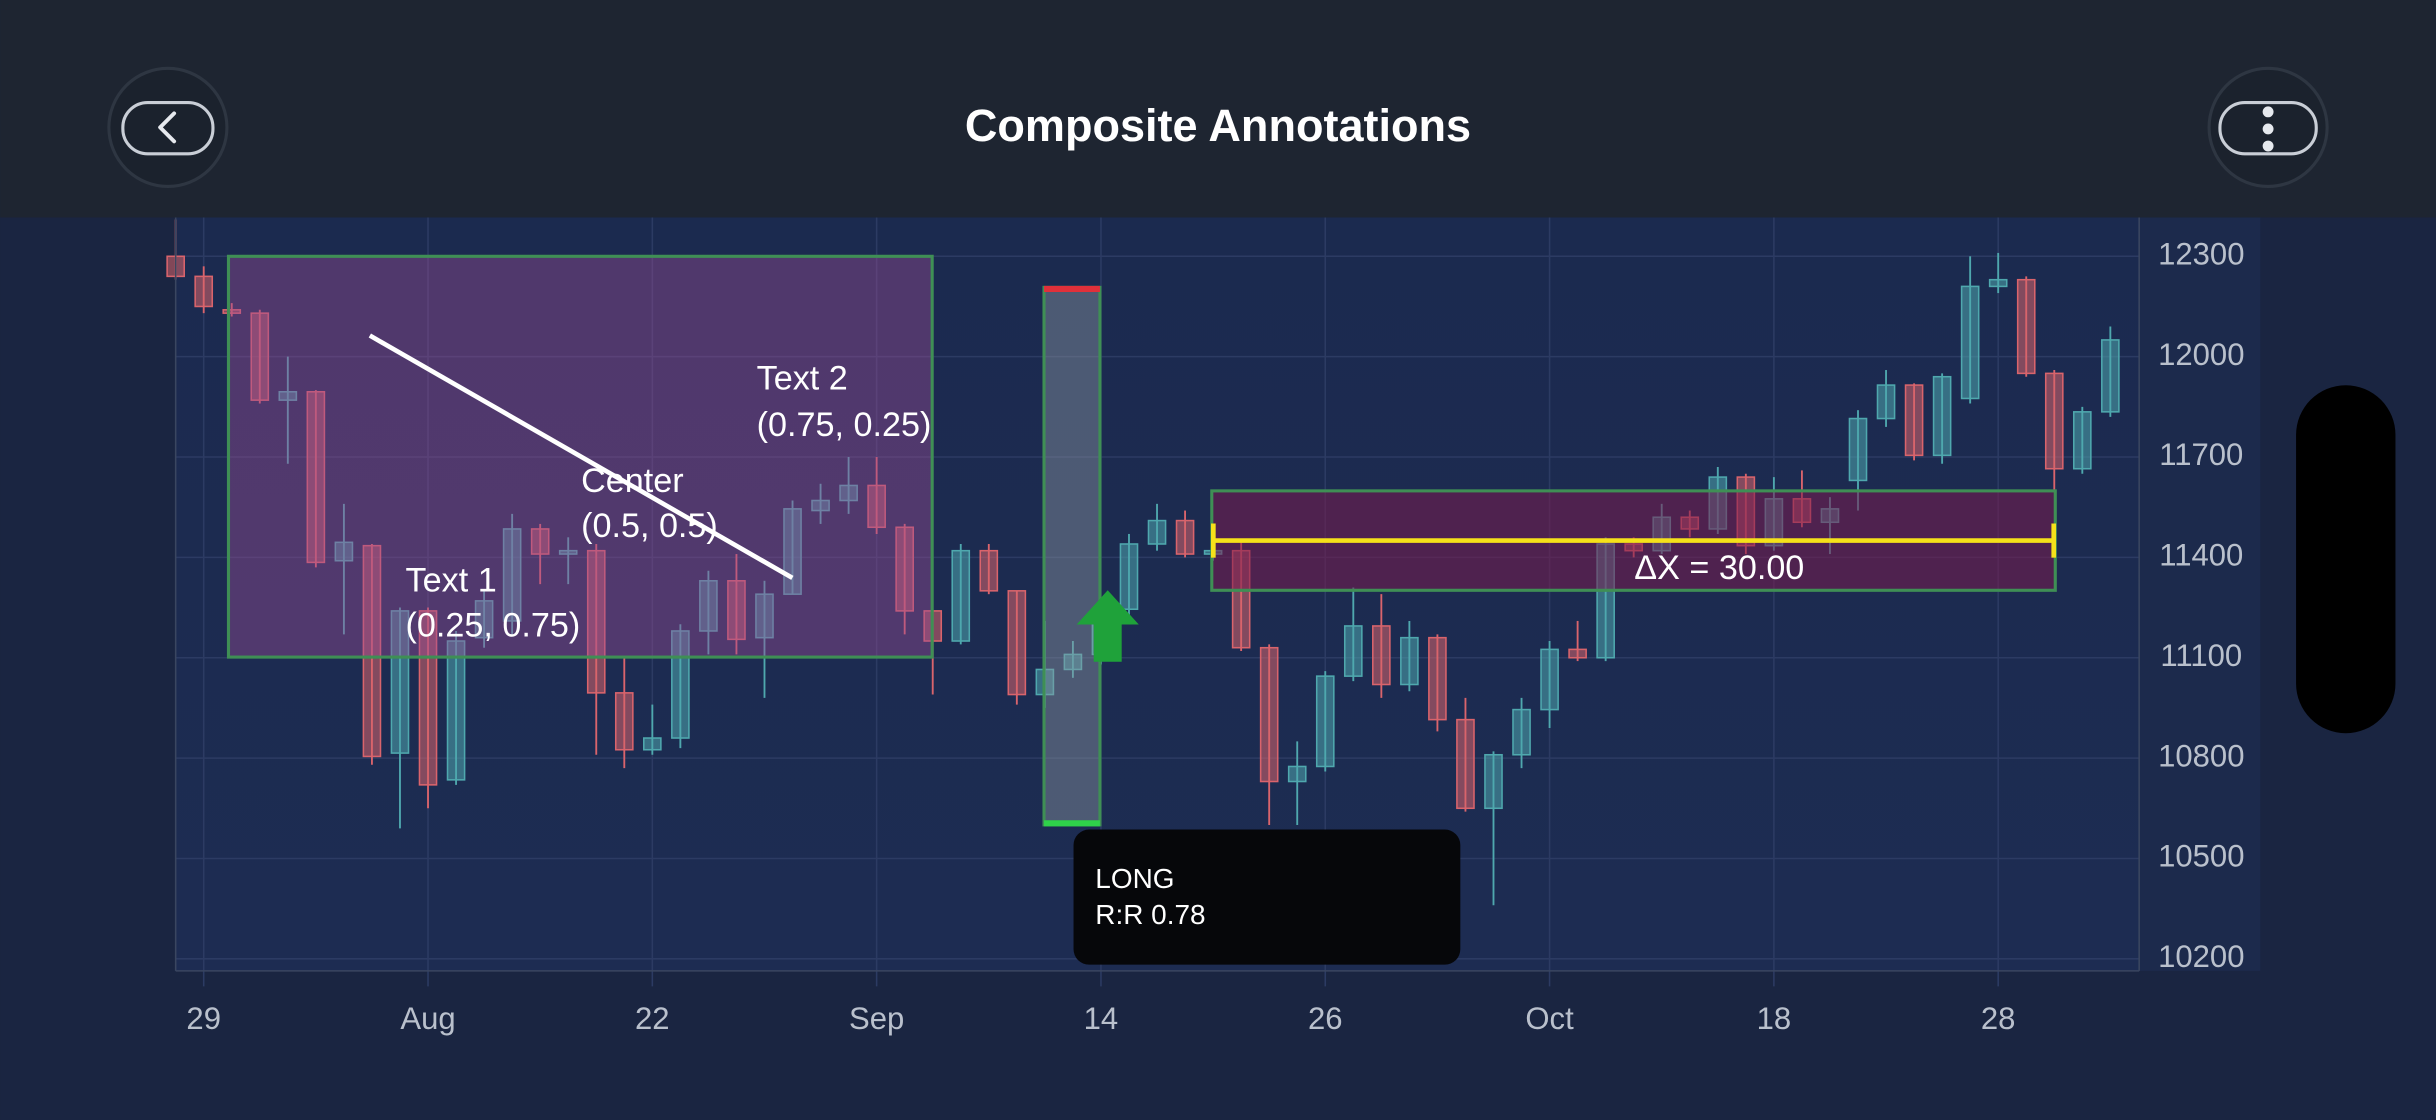 The width and height of the screenshot is (2436, 1120). I want to click on x-tick-label: 14, so click(1101, 1018).